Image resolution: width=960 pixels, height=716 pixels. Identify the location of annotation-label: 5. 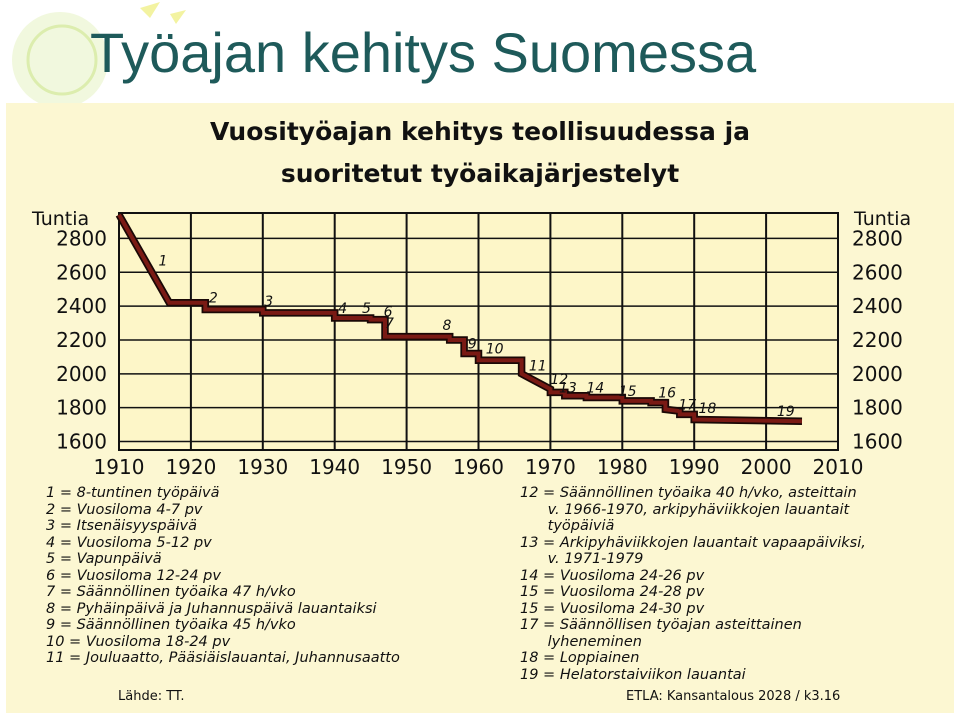
(366, 309).